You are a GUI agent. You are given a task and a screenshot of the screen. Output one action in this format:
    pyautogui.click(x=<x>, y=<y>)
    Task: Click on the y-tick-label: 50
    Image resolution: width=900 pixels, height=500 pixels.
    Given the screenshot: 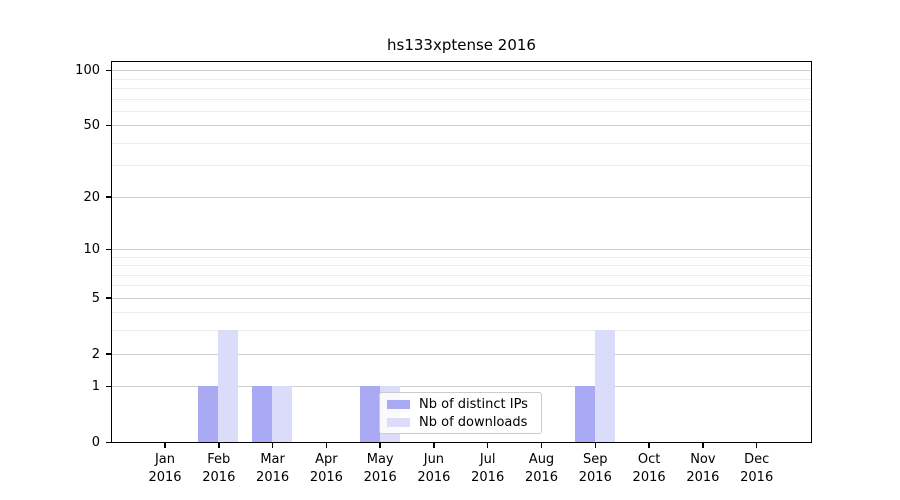 What is the action you would take?
    pyautogui.click(x=91, y=126)
    